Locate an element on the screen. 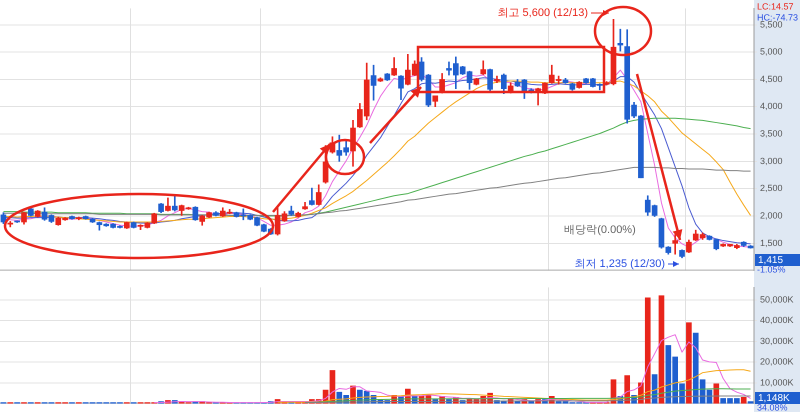 This screenshot has height=412, width=800. annotation: 배당락(0.00%) is located at coordinates (600, 230).